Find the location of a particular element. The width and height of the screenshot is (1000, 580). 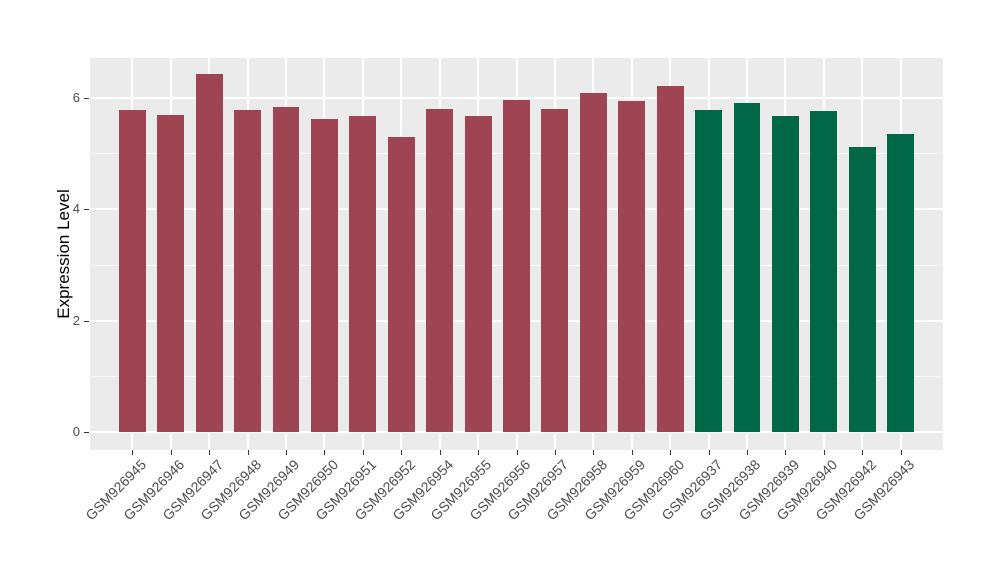

y-tick-label: 6 is located at coordinates (76, 98).